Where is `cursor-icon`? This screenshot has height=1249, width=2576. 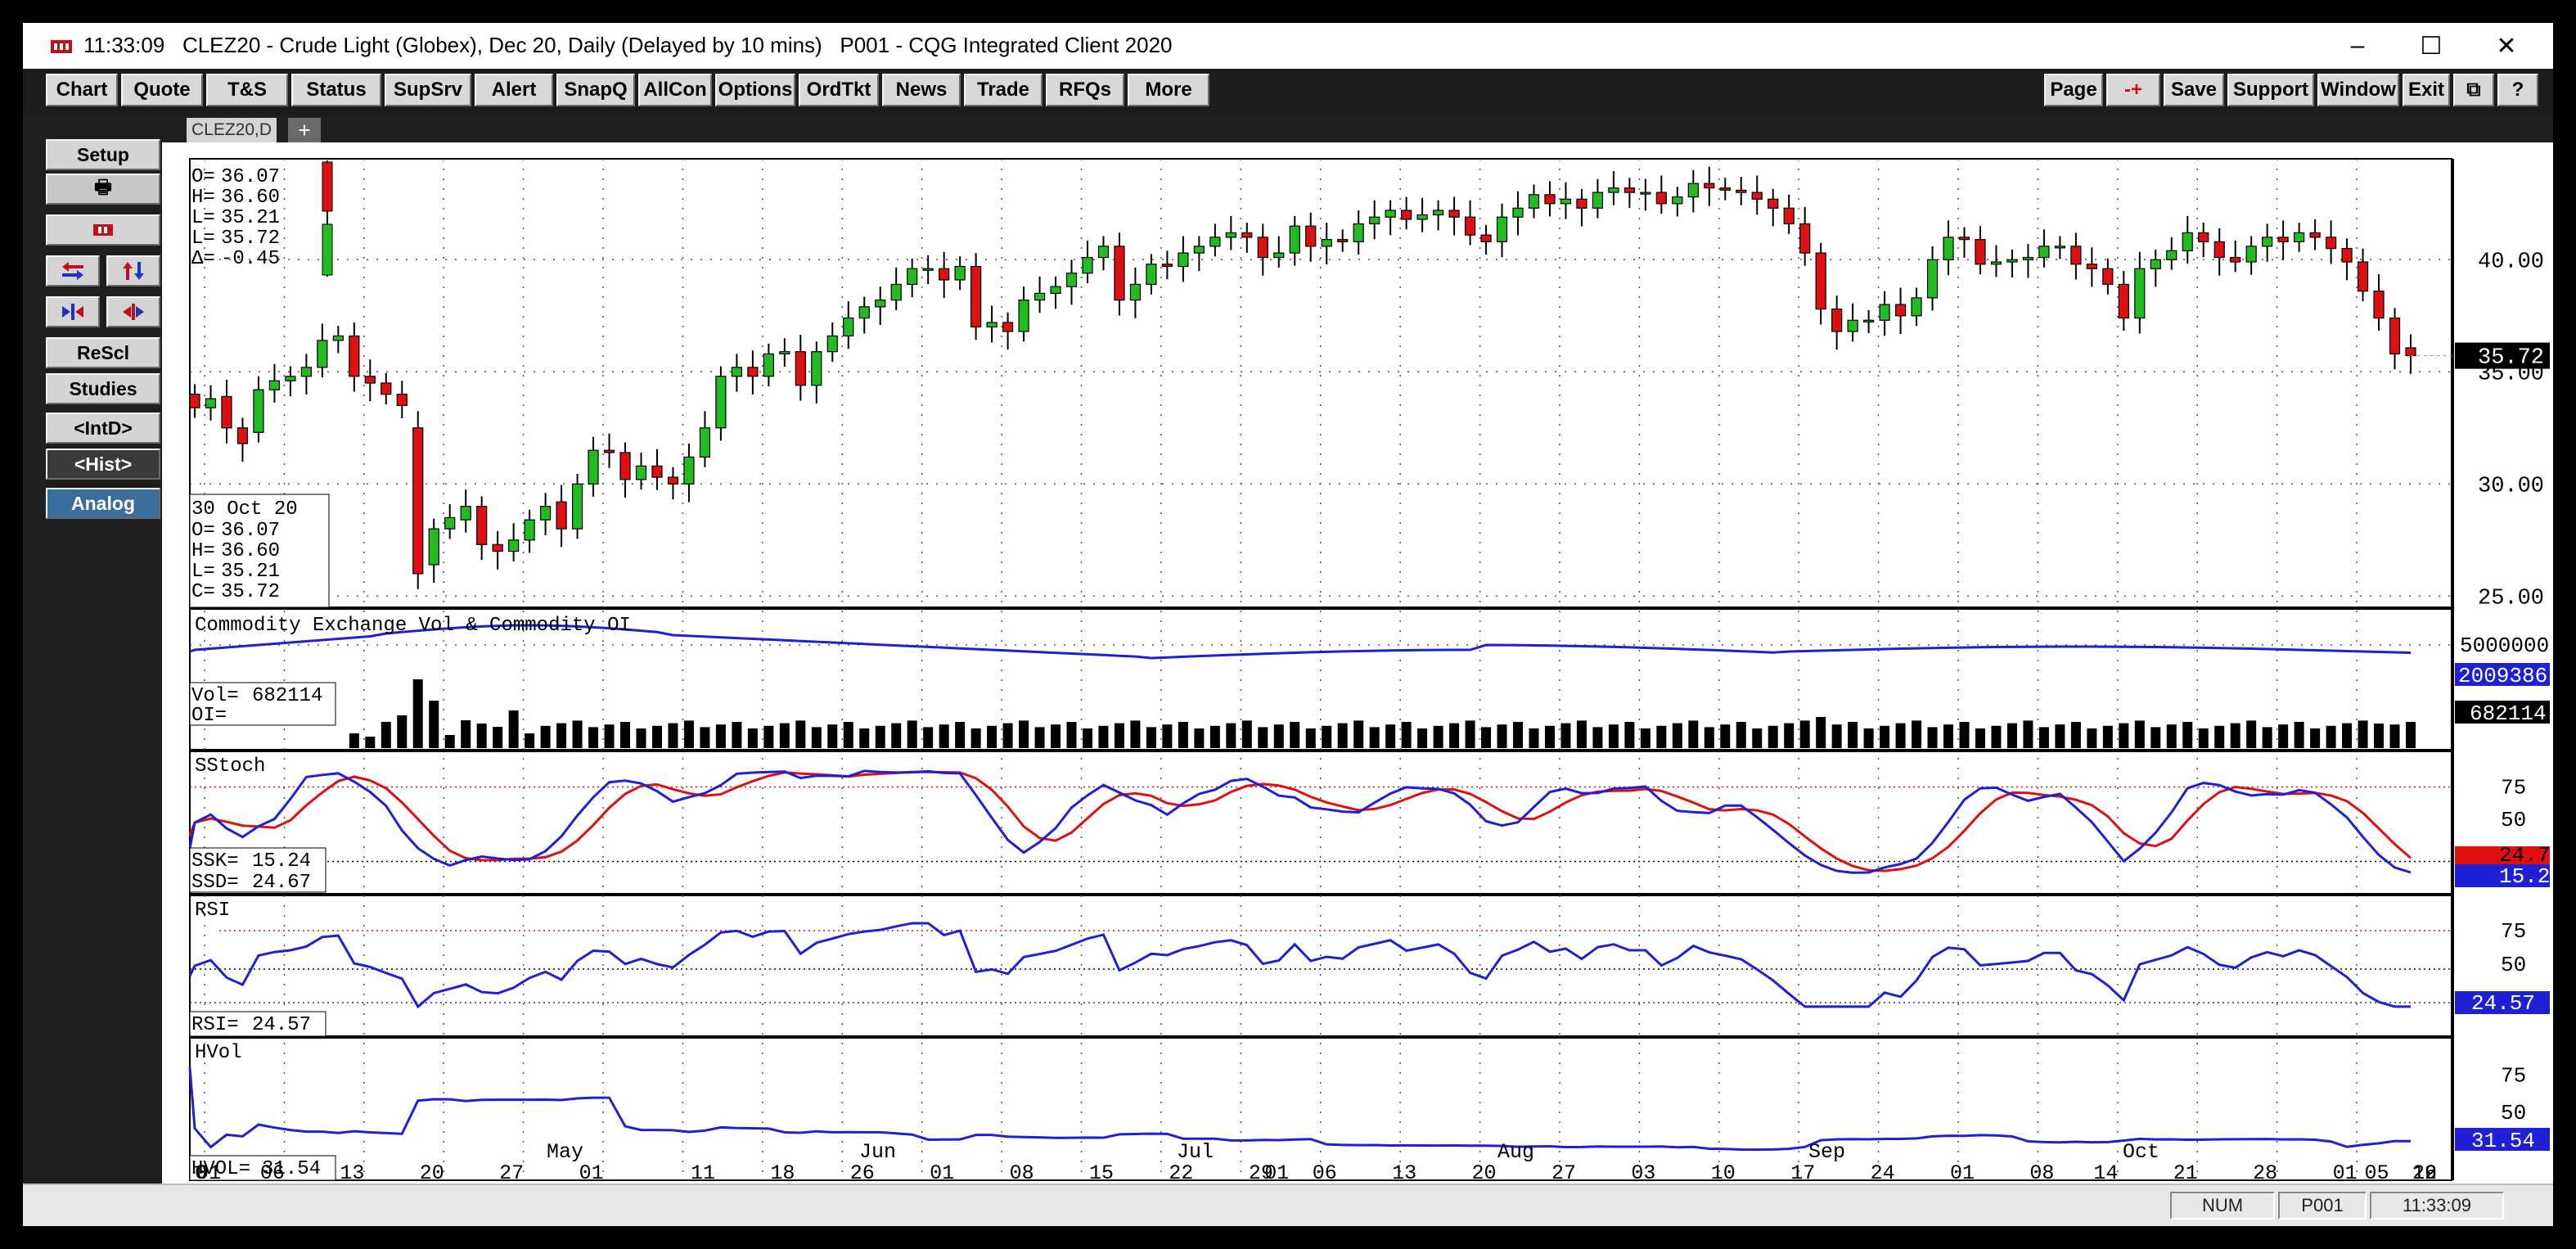
cursor-icon is located at coordinates (103, 230).